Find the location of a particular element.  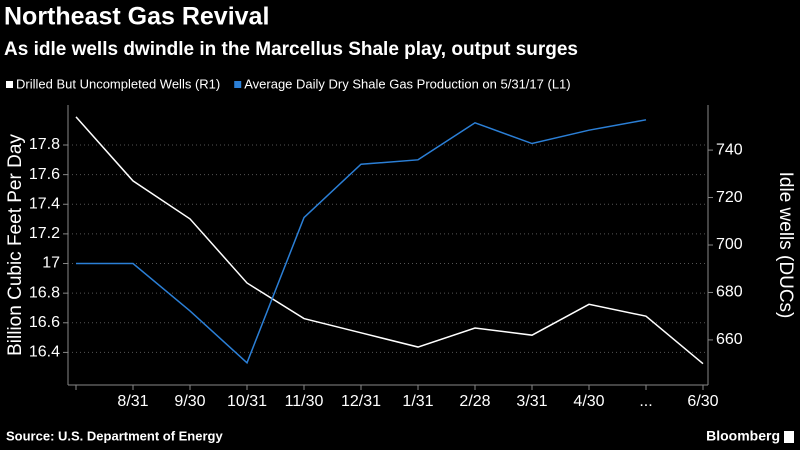

x-tick-label: 9/30 is located at coordinates (189, 401).